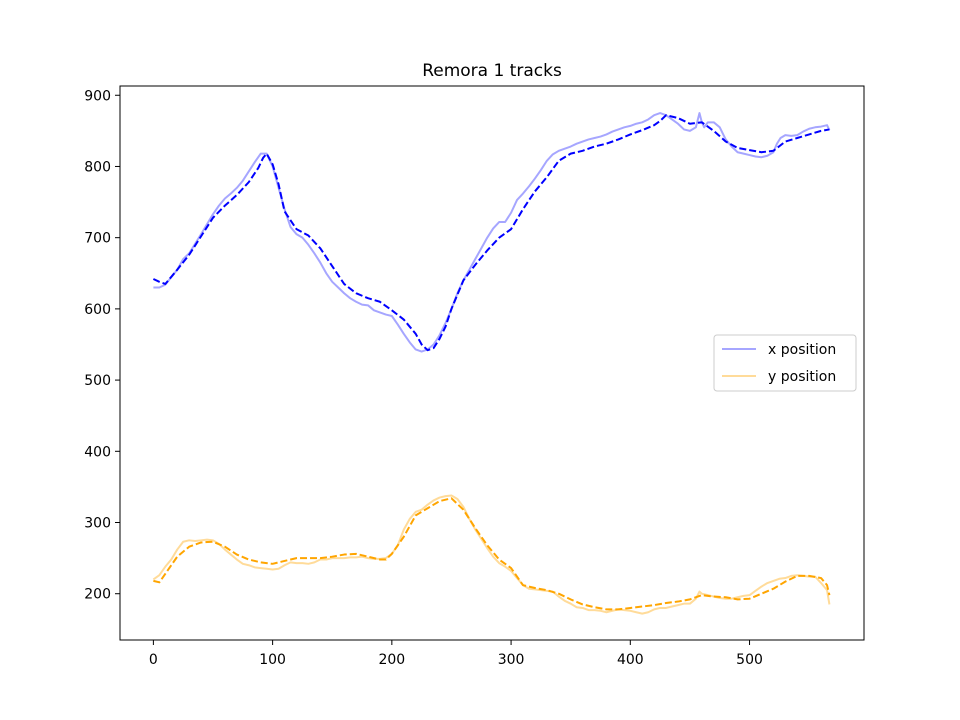  What do you see at coordinates (749, 660) in the screenshot?
I see `x-tick-label: 500` at bounding box center [749, 660].